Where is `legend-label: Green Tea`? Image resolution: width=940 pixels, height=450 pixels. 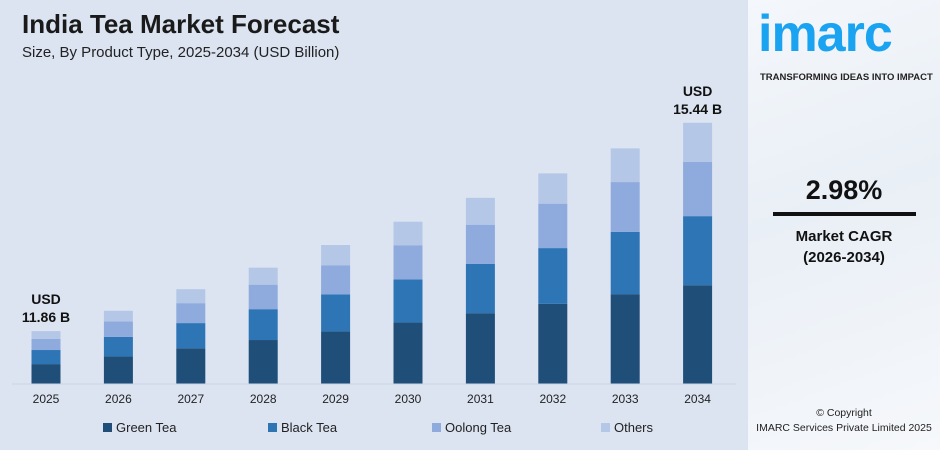 legend-label: Green Tea is located at coordinates (146, 427).